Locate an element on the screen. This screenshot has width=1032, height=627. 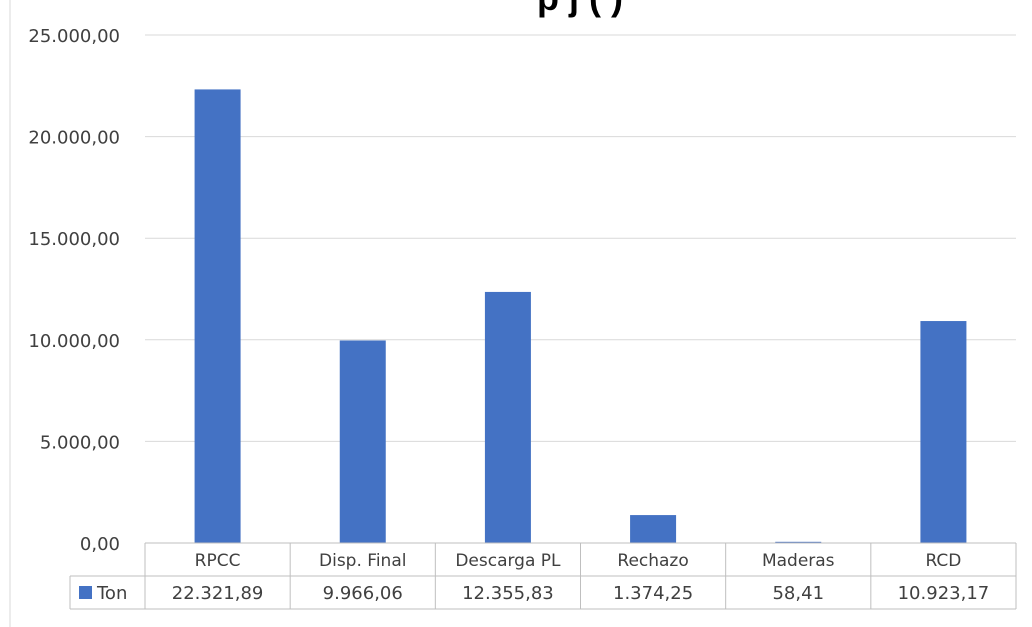
category-label: Disp. Final is located at coordinates (362, 561).